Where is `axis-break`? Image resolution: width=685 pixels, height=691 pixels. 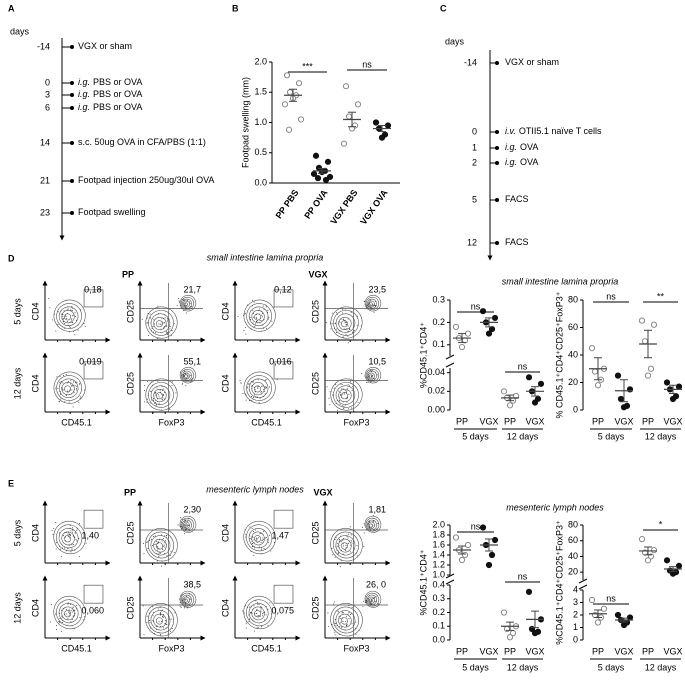
axis-break is located at coordinates (583, 584).